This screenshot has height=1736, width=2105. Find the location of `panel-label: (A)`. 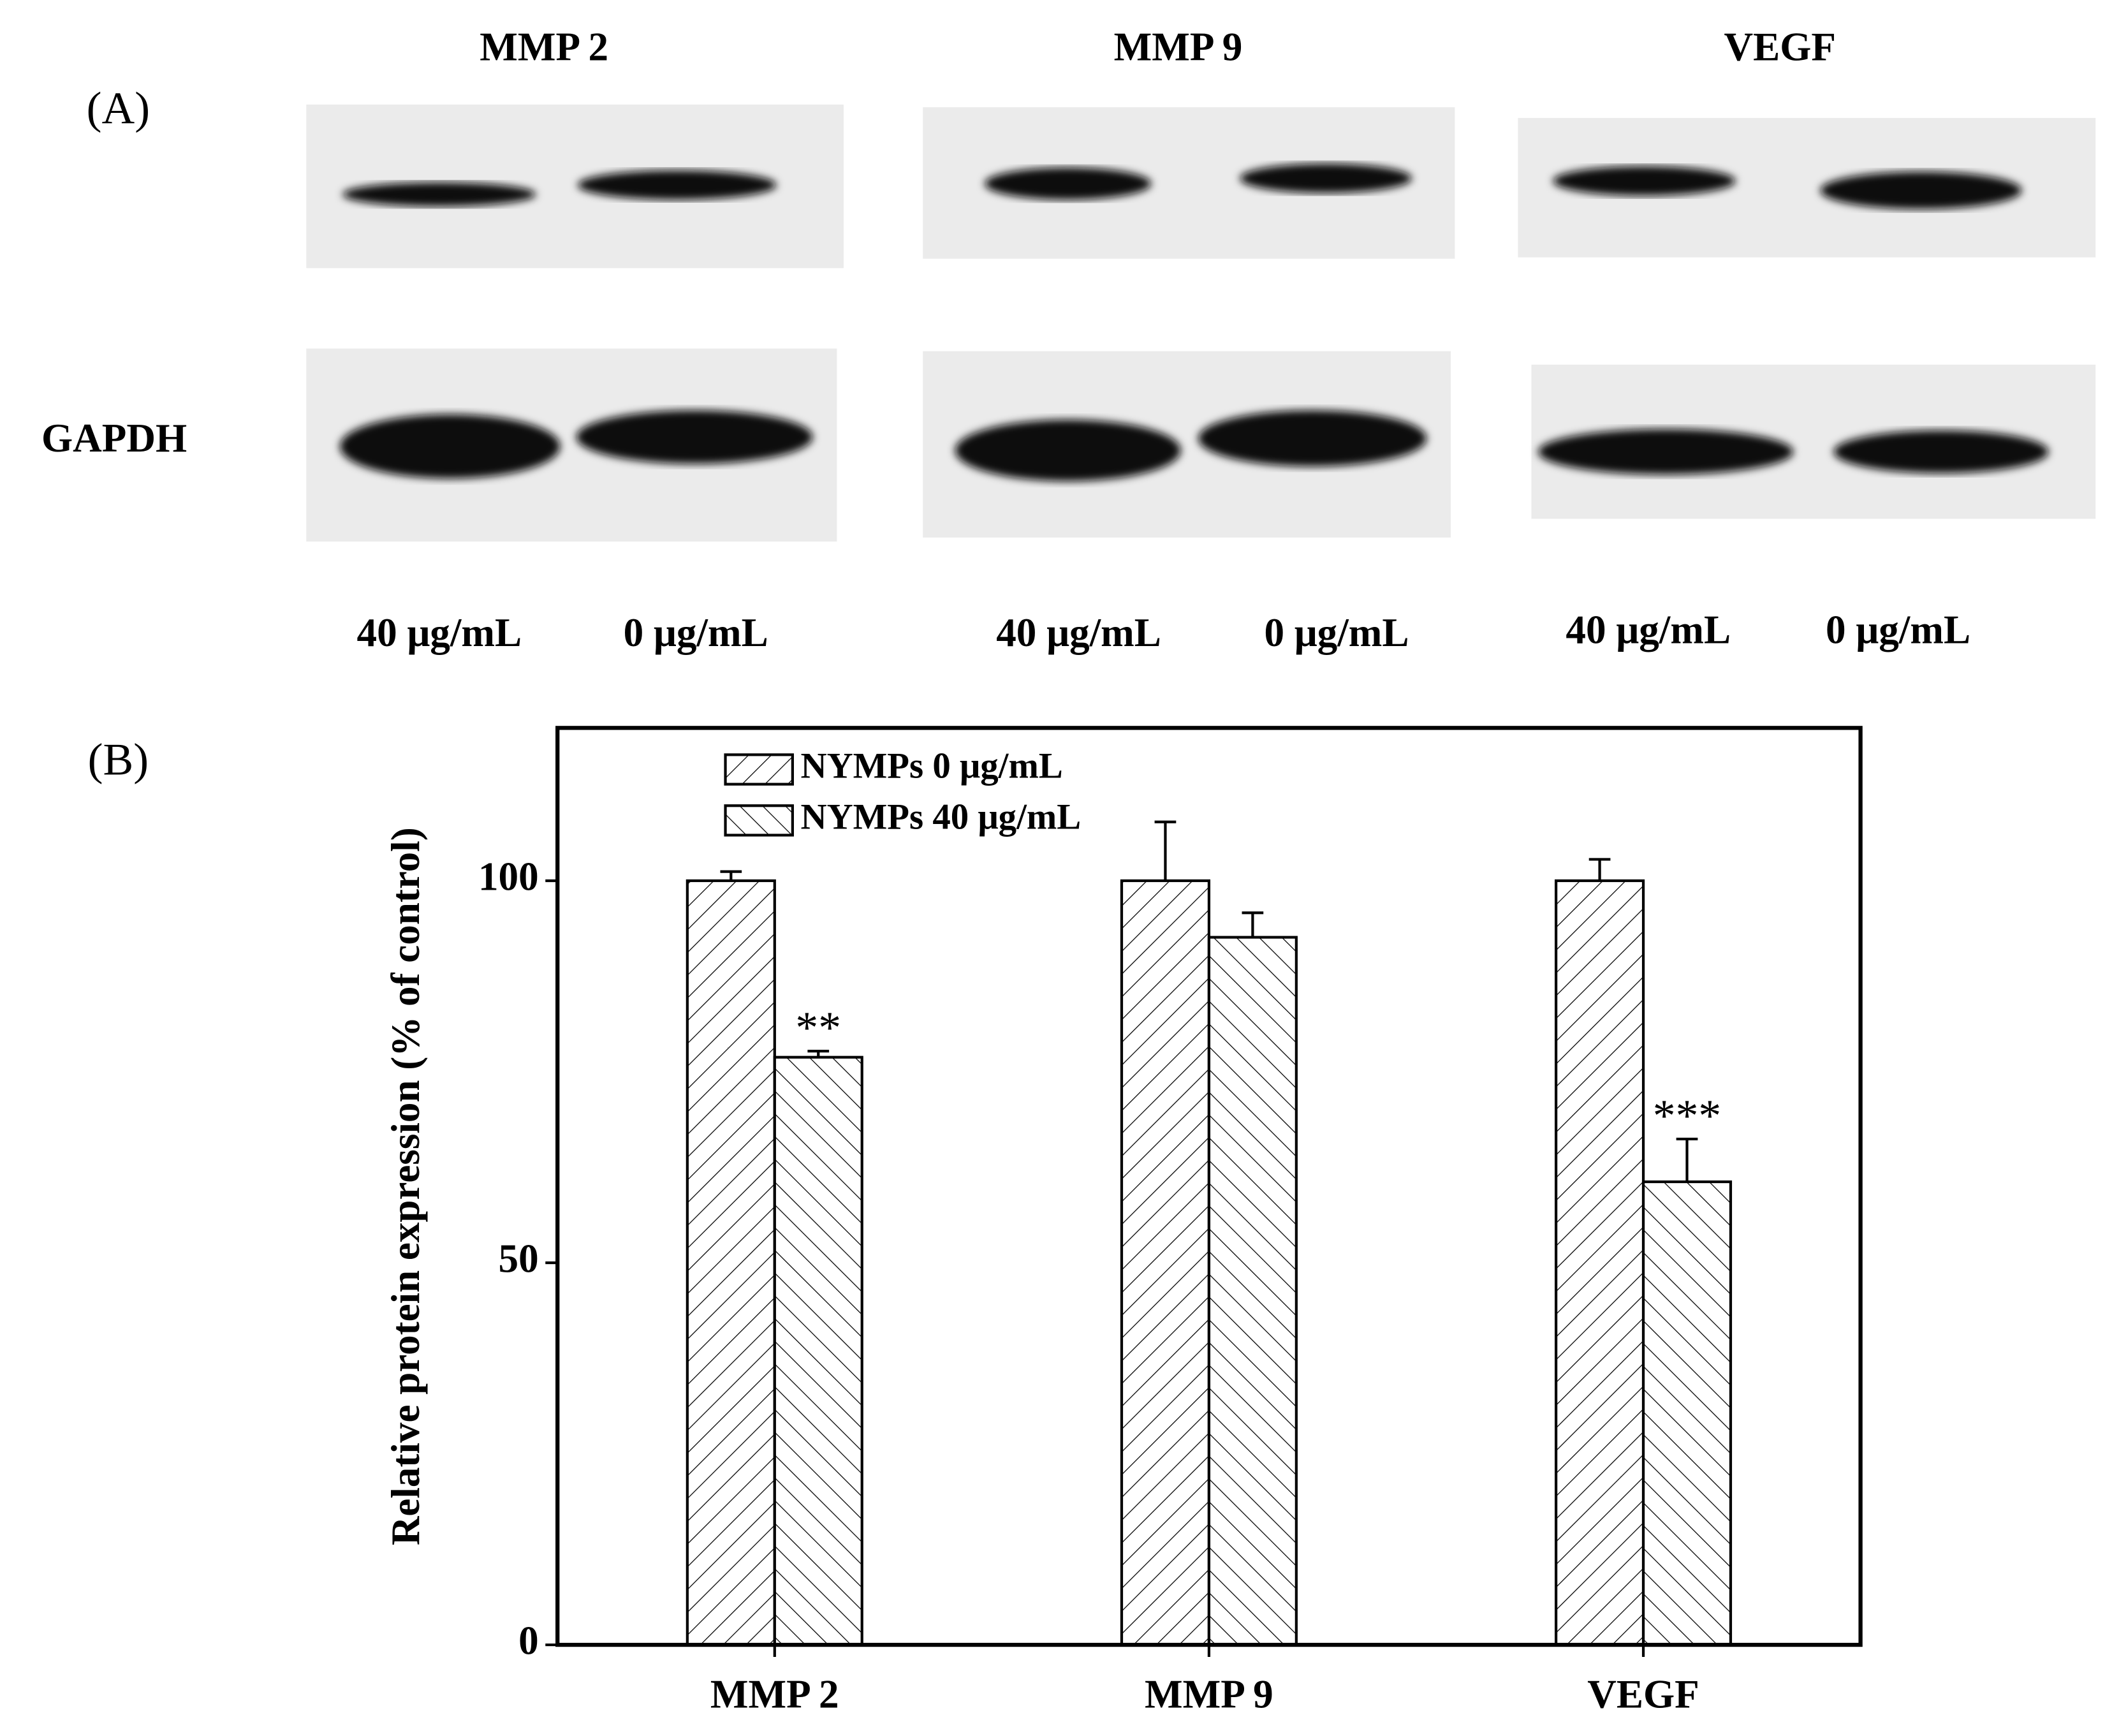

panel-label: (A) is located at coordinates (118, 108).